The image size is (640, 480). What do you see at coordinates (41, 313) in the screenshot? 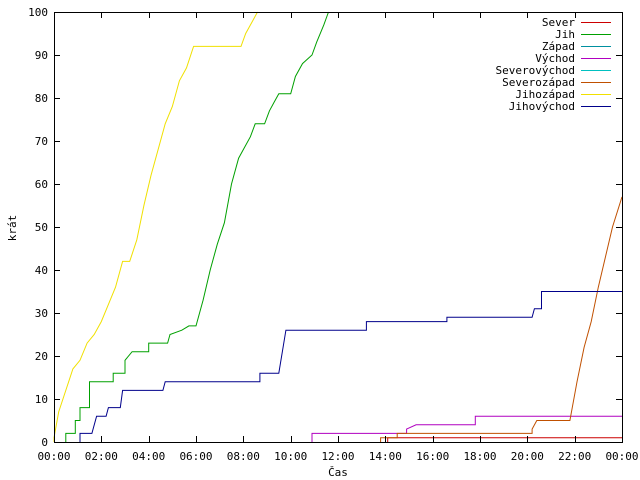
I see `y-tick-label: 30` at bounding box center [41, 313].